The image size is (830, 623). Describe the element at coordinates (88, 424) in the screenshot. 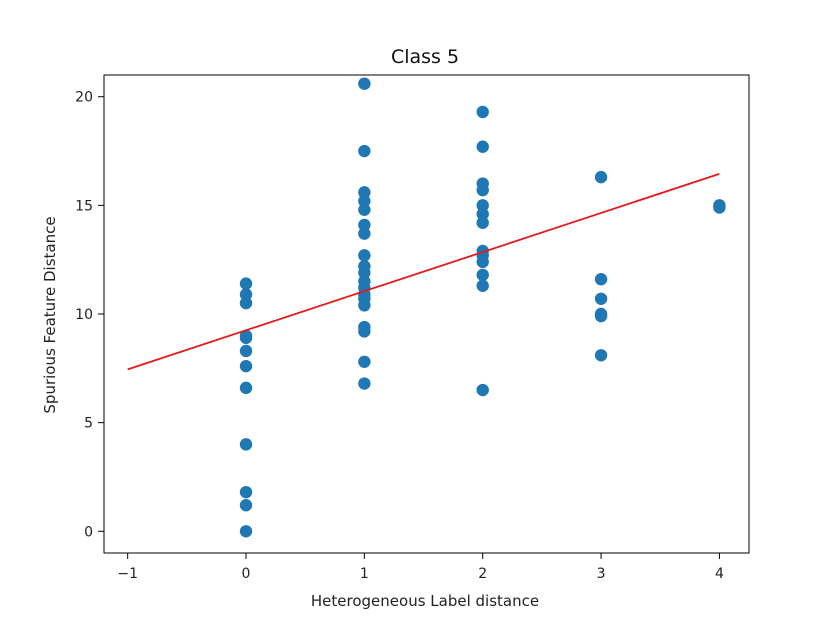

I see `y-tick-label: 5` at that location.